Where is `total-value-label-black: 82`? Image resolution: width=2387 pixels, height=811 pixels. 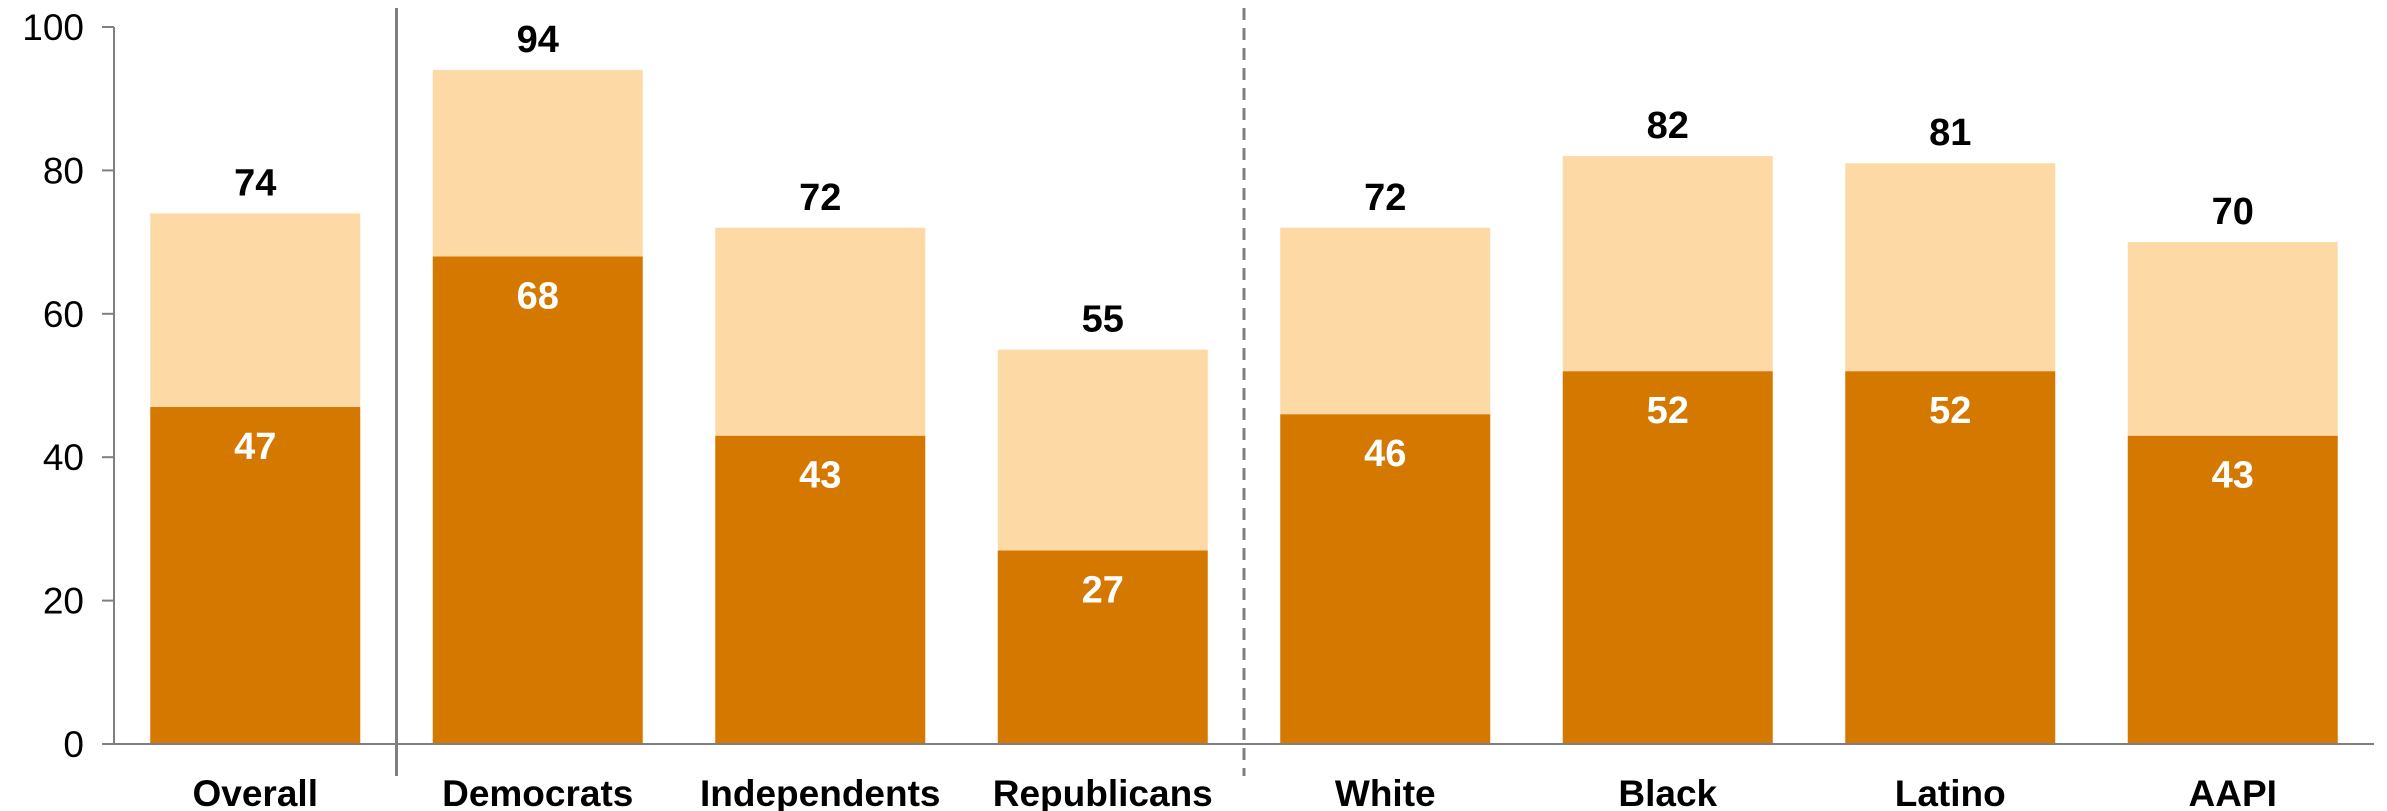
total-value-label-black: 82 is located at coordinates (1668, 126).